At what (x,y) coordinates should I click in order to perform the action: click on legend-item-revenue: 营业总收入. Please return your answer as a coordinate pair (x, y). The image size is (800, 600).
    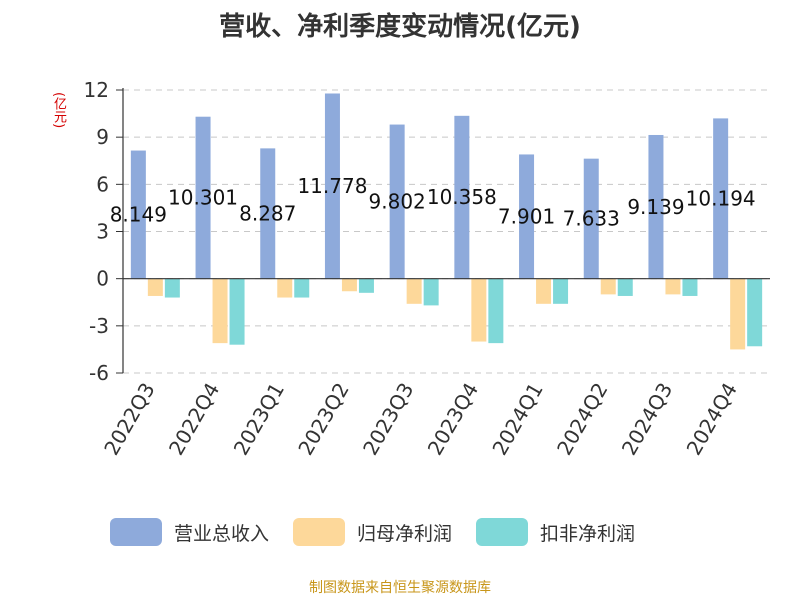
    Looking at the image, I should click on (189, 532).